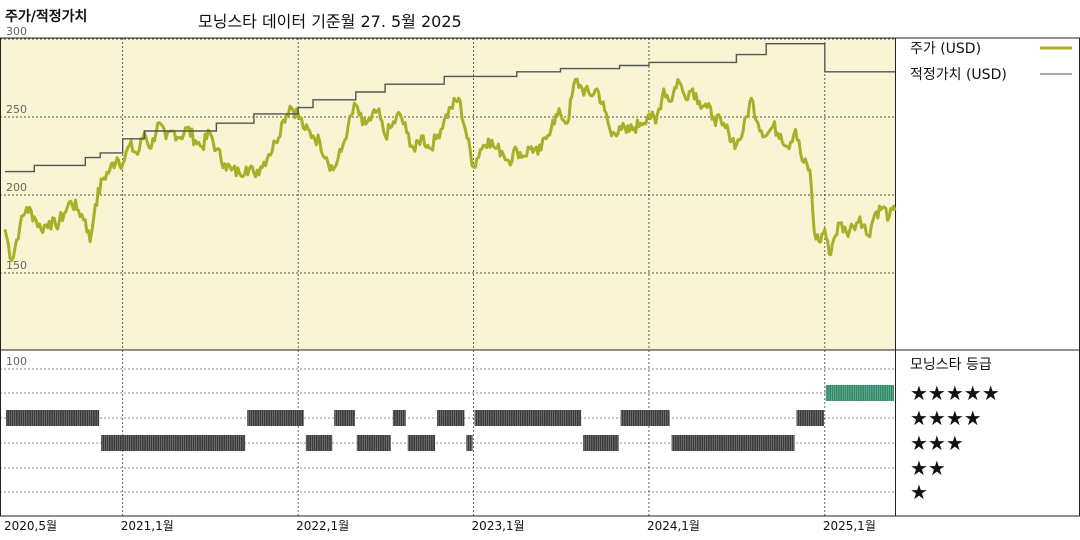 The image size is (1080, 540). Describe the element at coordinates (951, 365) in the screenshot. I see `rating-panel-title: 모닝스타 등급` at that location.